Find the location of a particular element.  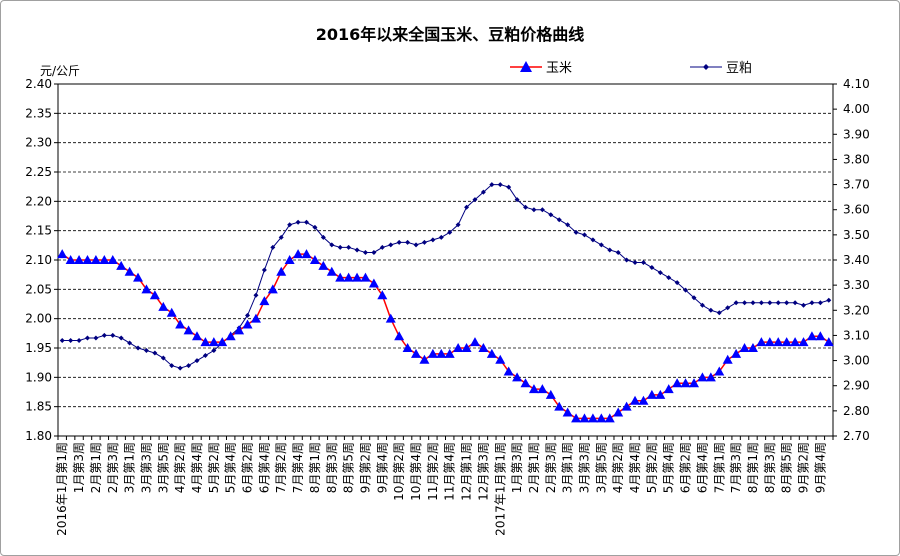

y-left-unit-label: 元/公斤 is located at coordinates (60, 71).